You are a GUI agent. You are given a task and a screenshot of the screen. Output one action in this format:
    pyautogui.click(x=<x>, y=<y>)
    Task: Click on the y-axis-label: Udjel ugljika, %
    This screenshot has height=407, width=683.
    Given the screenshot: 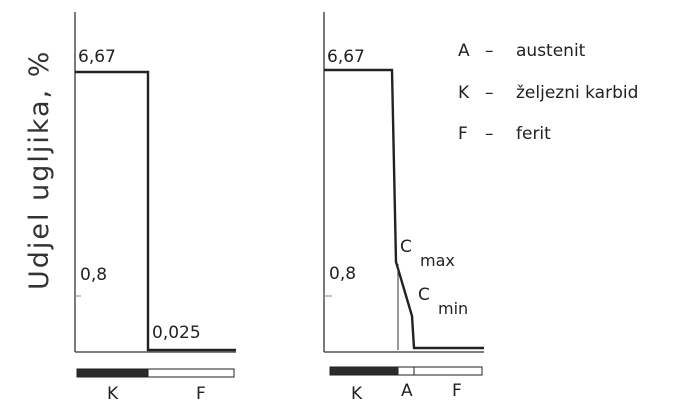 What is the action you would take?
    pyautogui.click(x=39, y=170)
    